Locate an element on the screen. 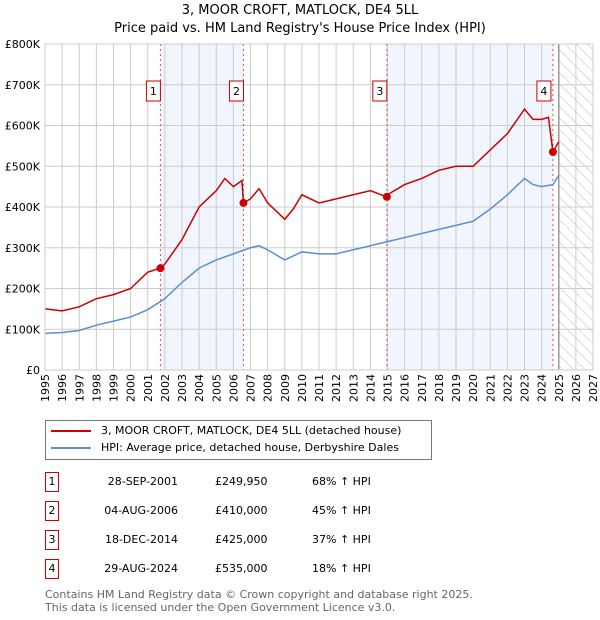  sale-price: £535,000 is located at coordinates (241, 568).